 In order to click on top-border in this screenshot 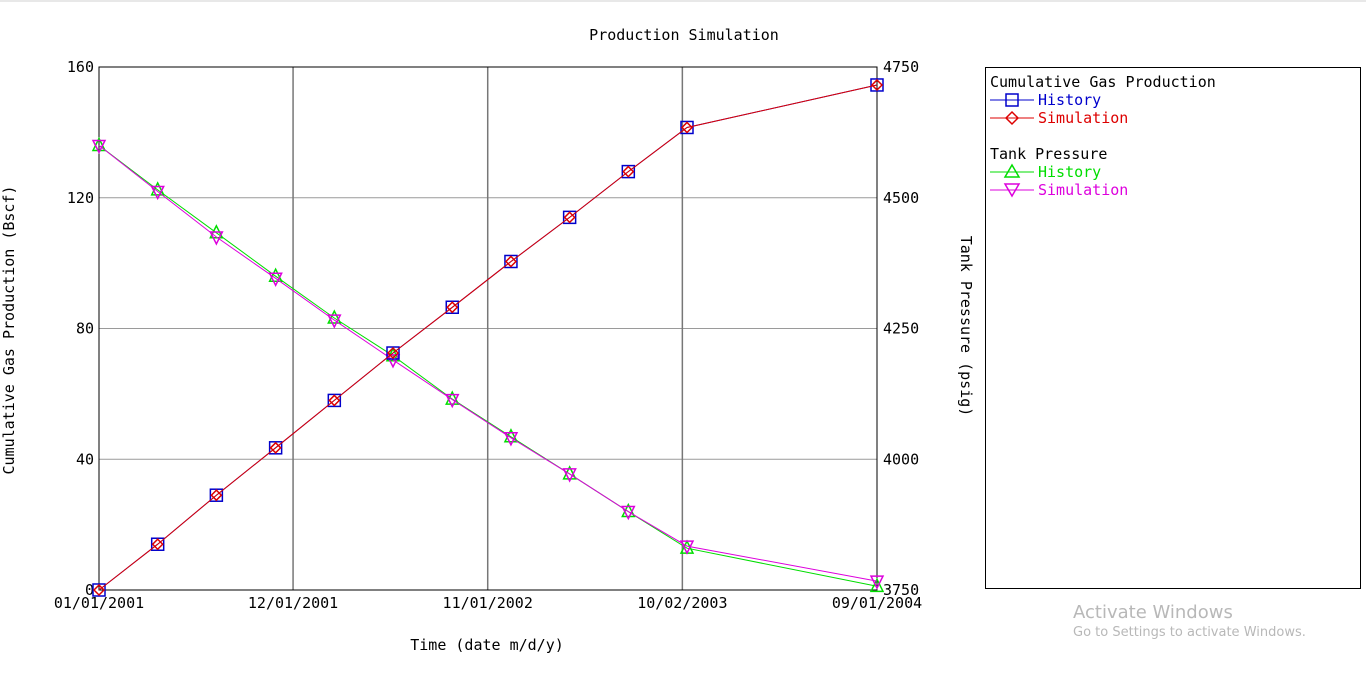, I will do `click(683, 1)`.